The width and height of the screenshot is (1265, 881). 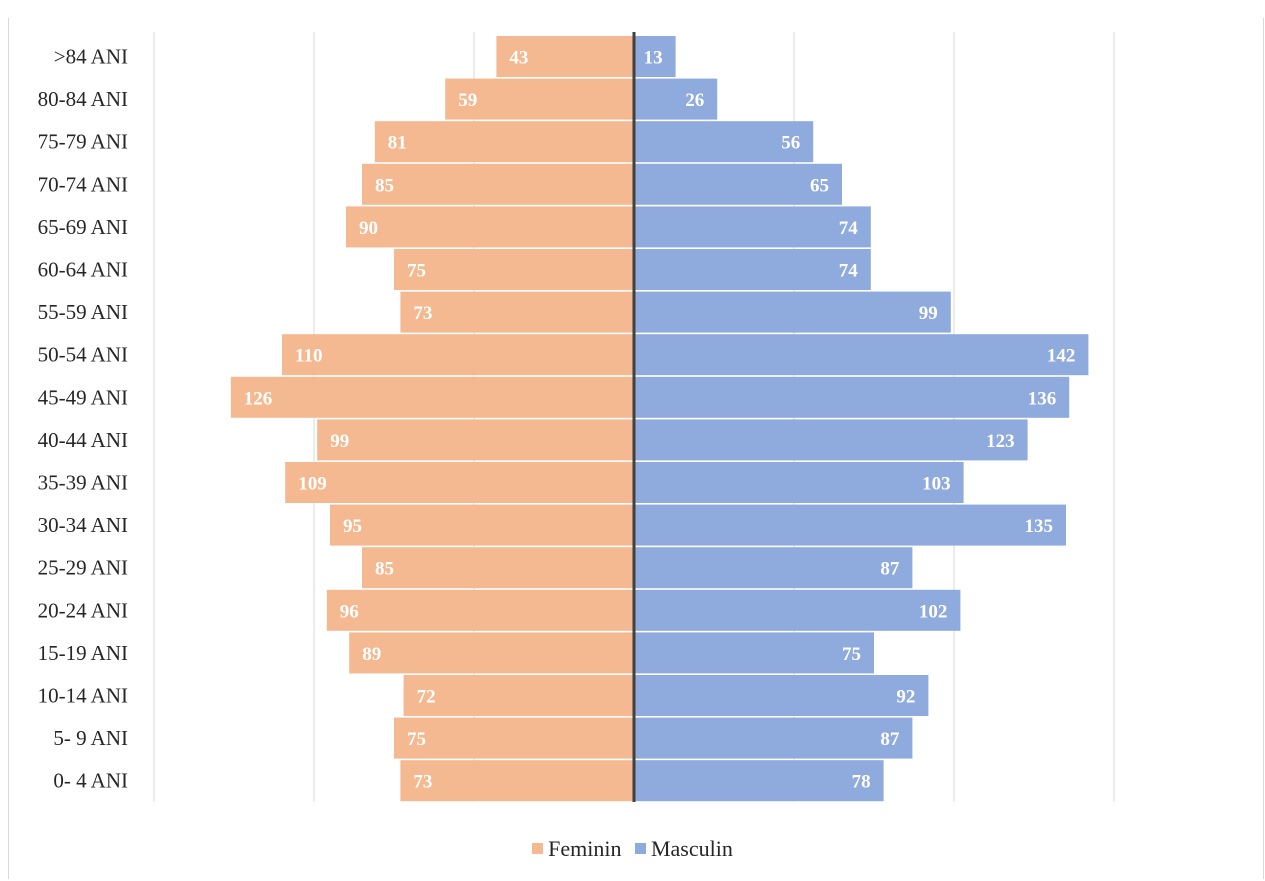 I want to click on category-tick-label: 5- 9 ANI, so click(x=90, y=738).